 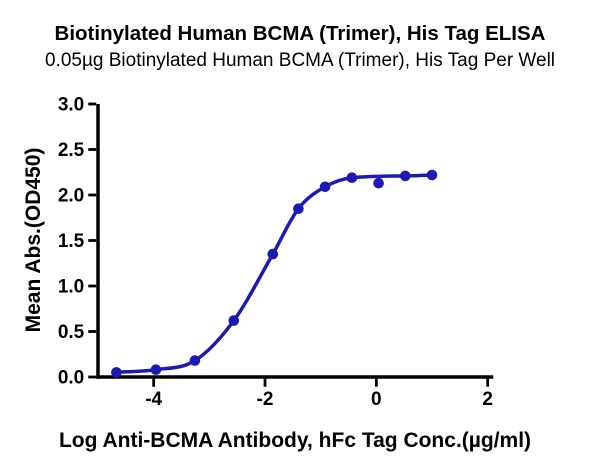 What do you see at coordinates (153, 399) in the screenshot?
I see `x-tick-label: -4` at bounding box center [153, 399].